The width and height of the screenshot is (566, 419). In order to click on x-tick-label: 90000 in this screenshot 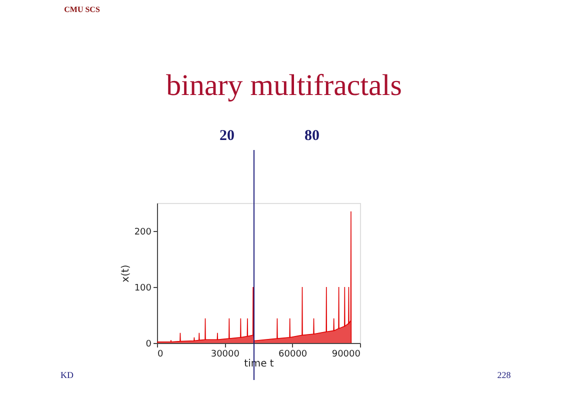, I will do `click(346, 355)`.